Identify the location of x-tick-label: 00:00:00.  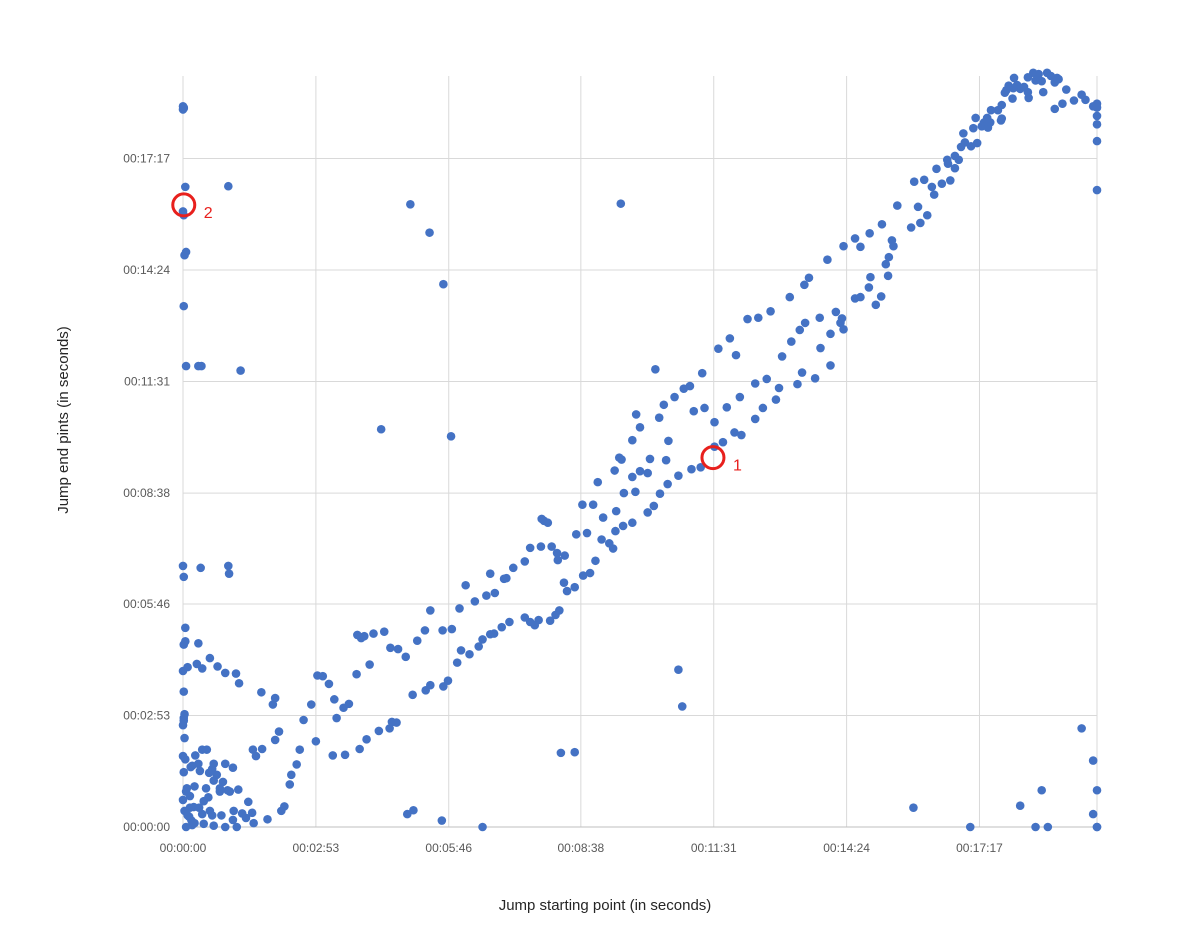
(183, 848).